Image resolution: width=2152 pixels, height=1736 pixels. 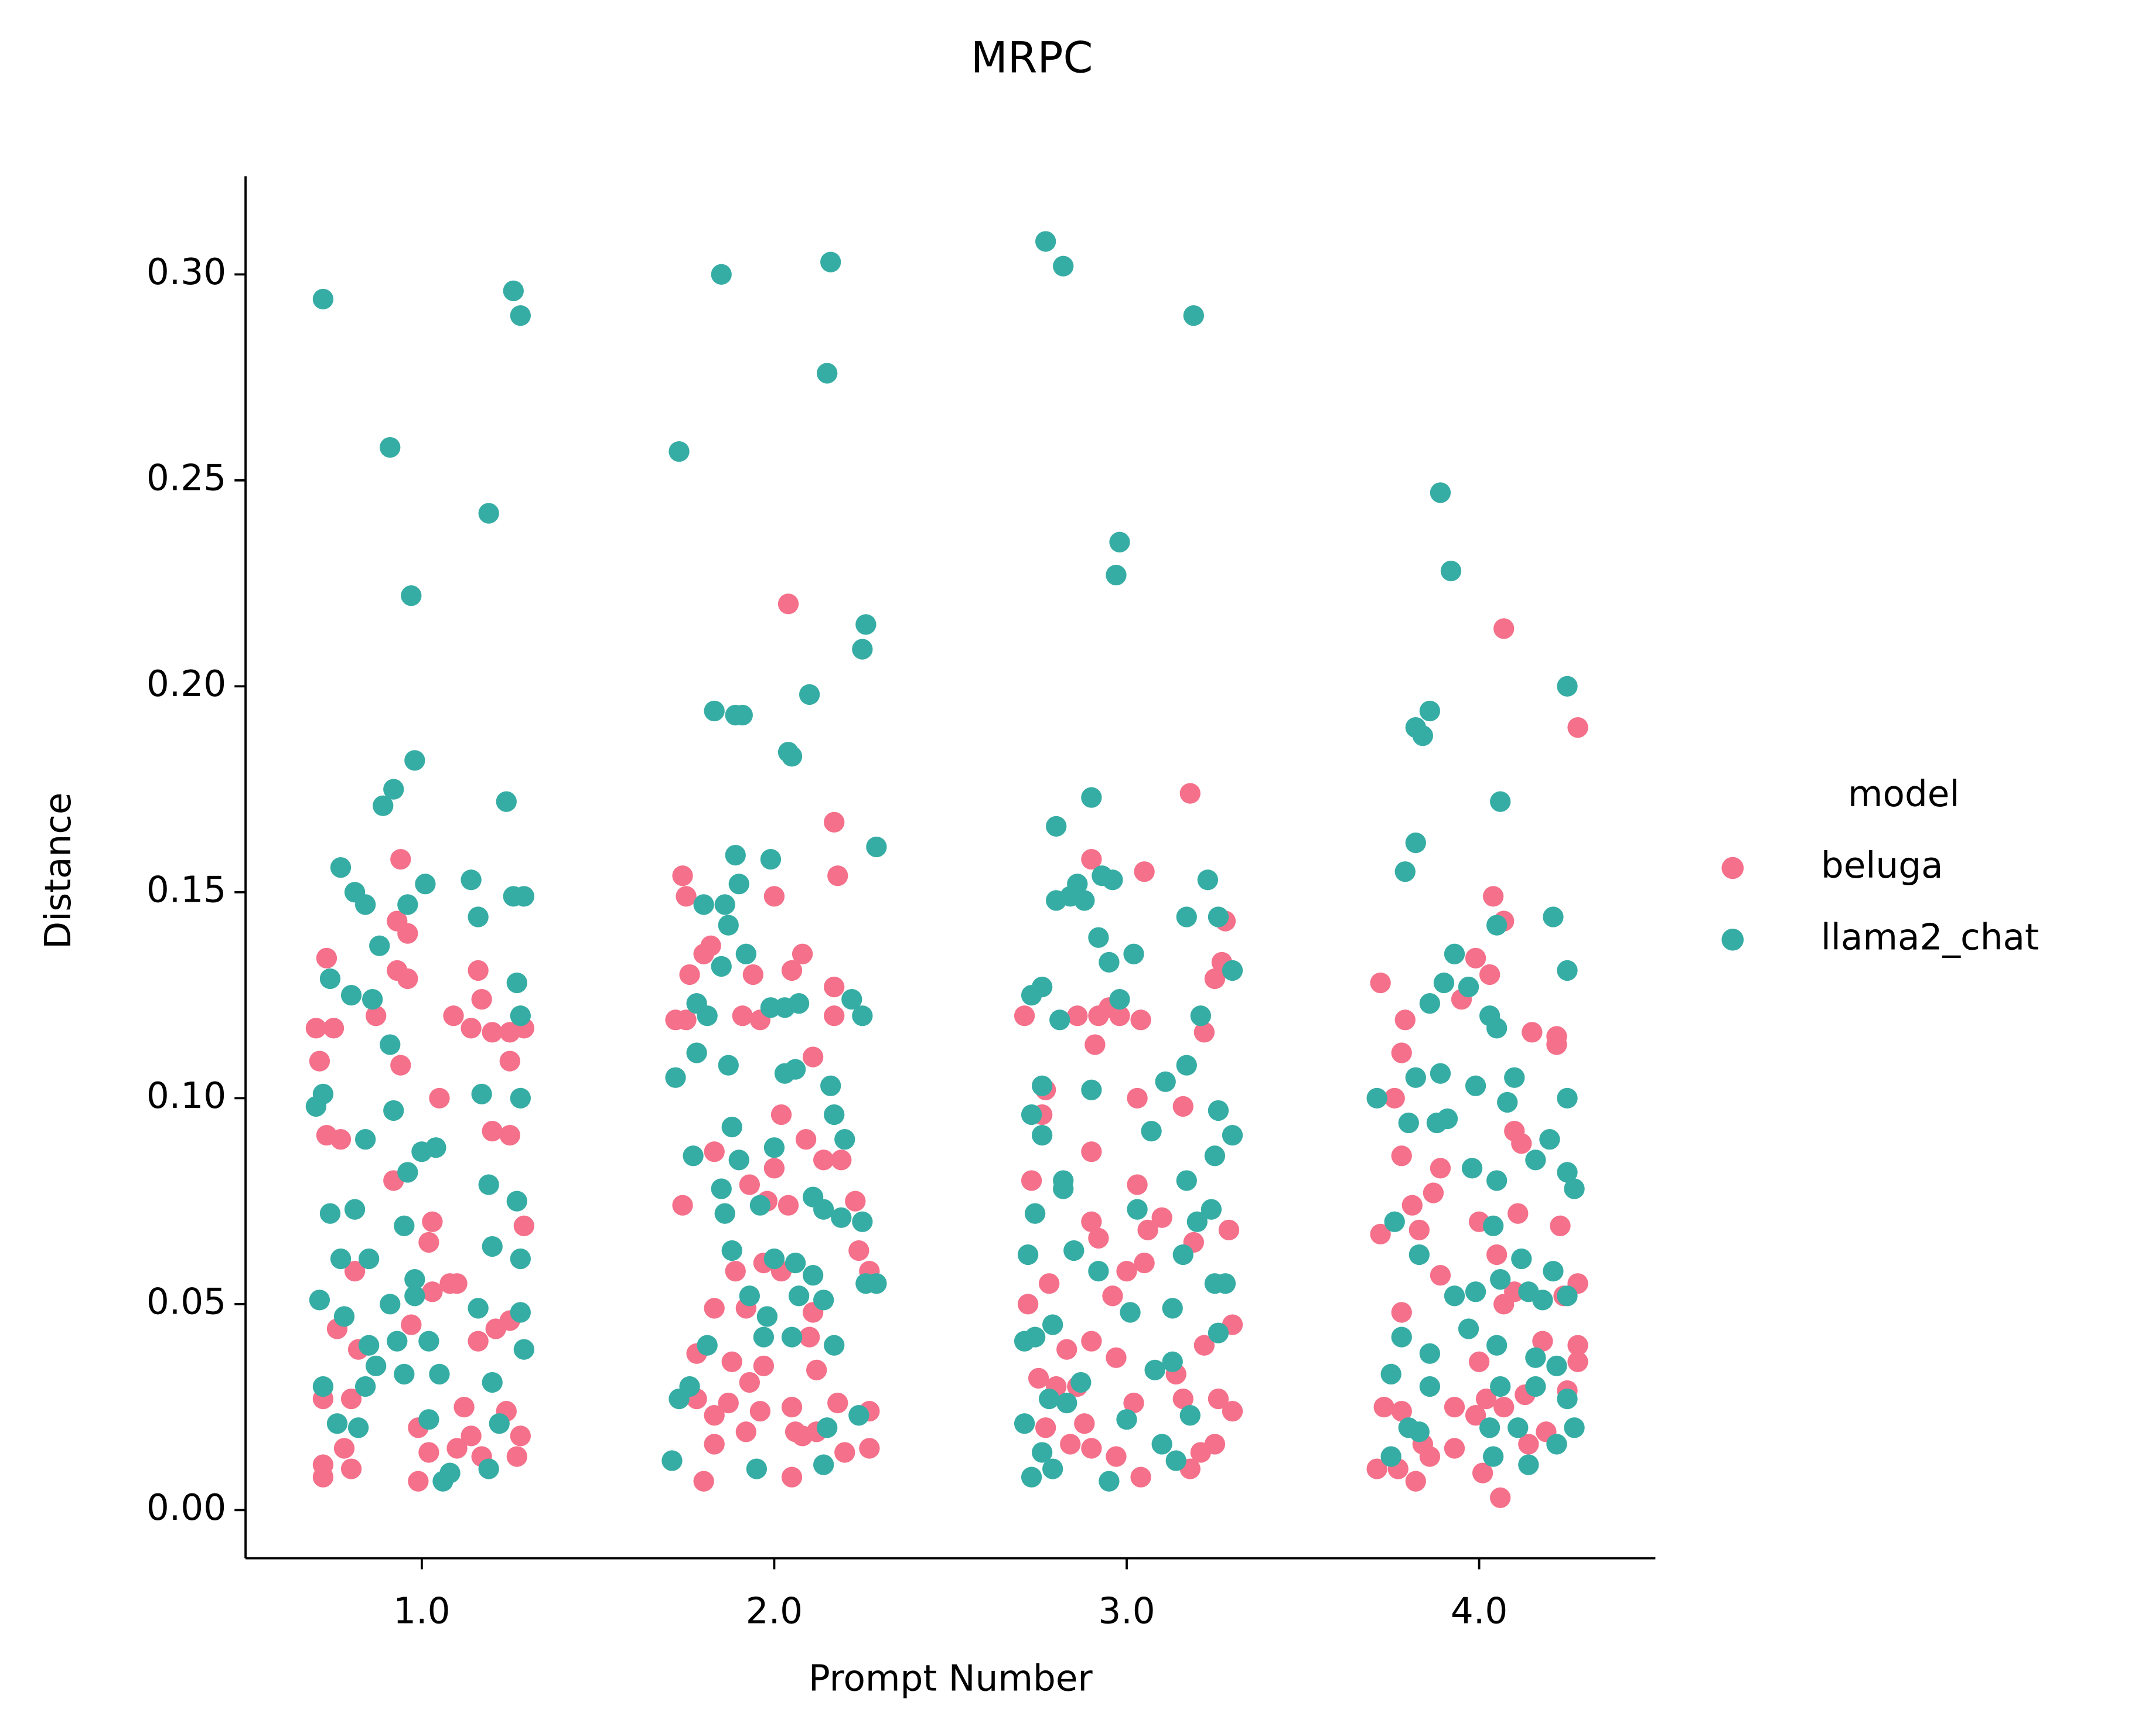 What do you see at coordinates (186, 1301) in the screenshot?
I see `y-tick-label: 0.05` at bounding box center [186, 1301].